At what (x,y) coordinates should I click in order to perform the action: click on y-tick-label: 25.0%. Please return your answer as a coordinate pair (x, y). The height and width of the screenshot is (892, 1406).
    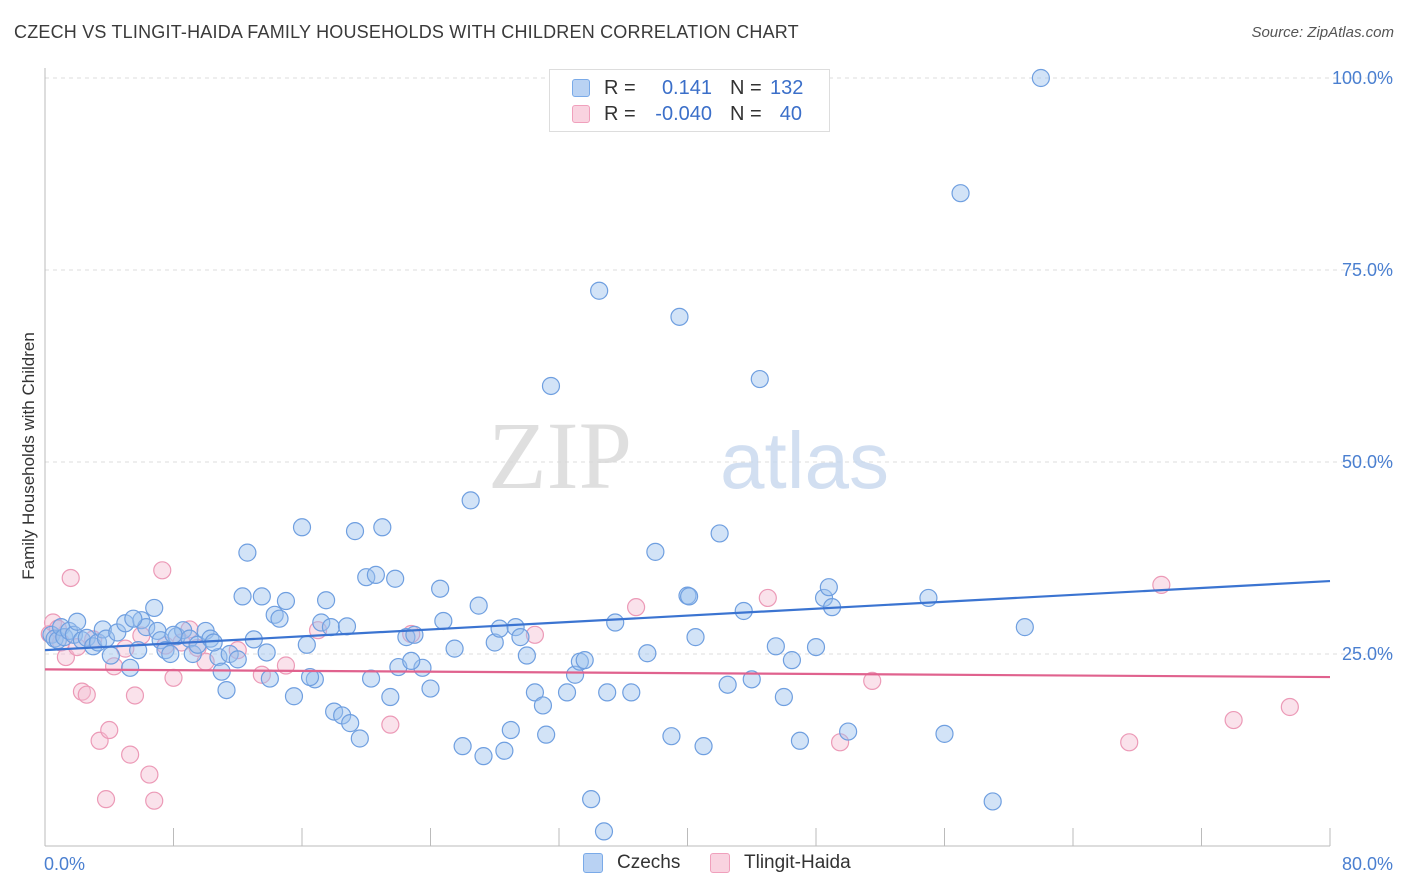
    Looking at the image, I should click on (1367, 654).